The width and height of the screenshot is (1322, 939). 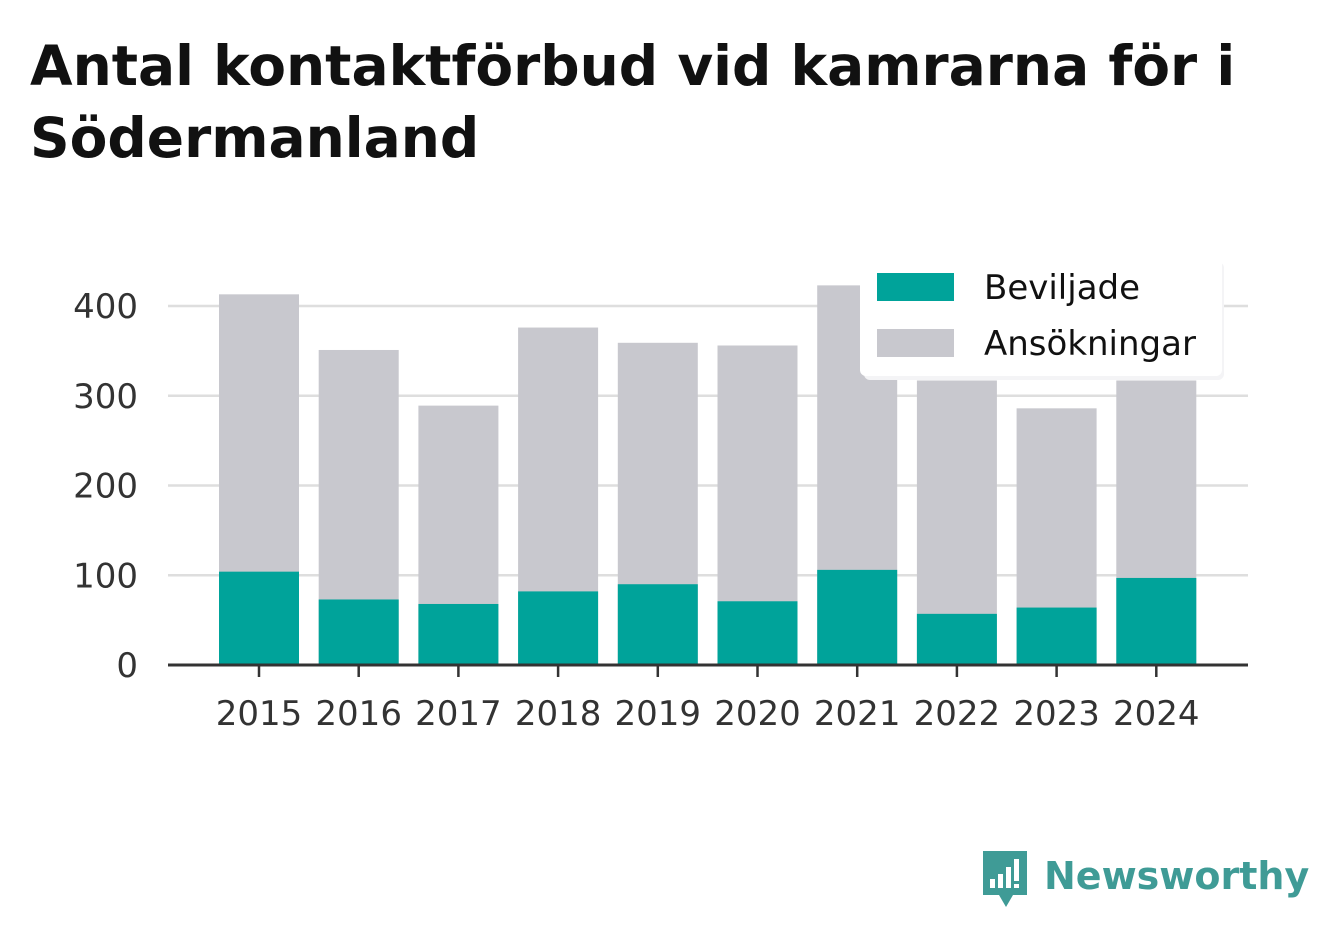 What do you see at coordinates (105, 576) in the screenshot?
I see `y-tick-label: 100` at bounding box center [105, 576].